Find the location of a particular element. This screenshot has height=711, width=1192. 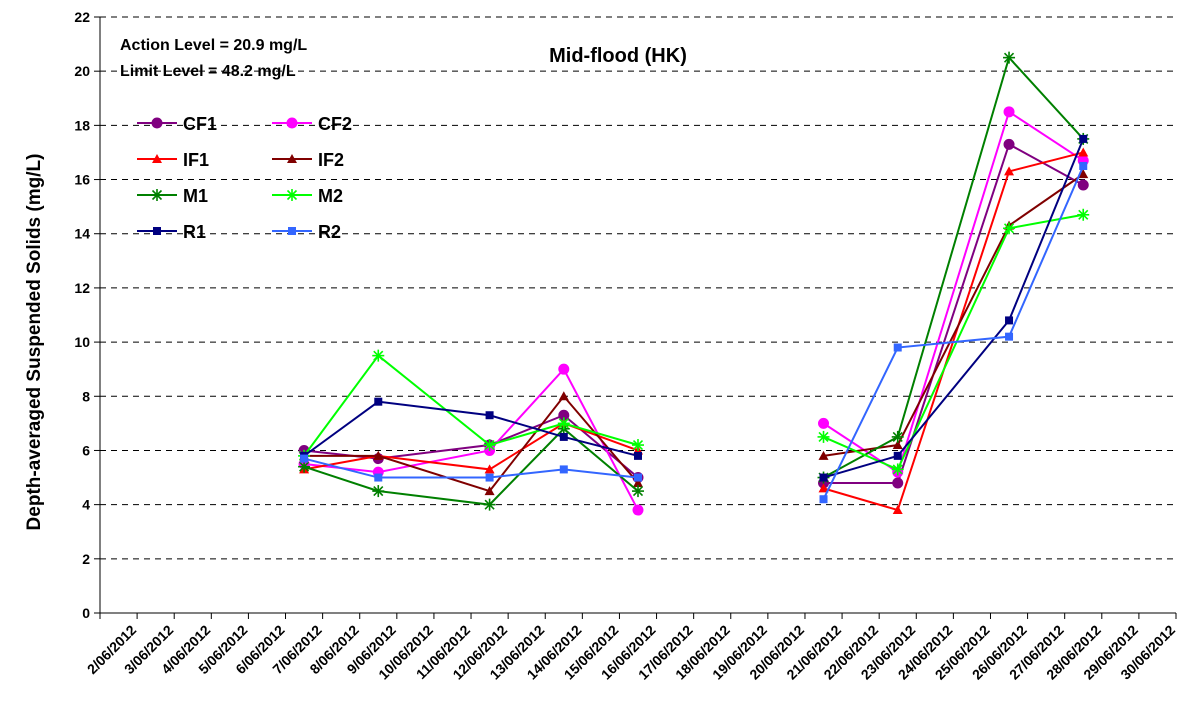

legend-label: IF2 is located at coordinates (331, 160).